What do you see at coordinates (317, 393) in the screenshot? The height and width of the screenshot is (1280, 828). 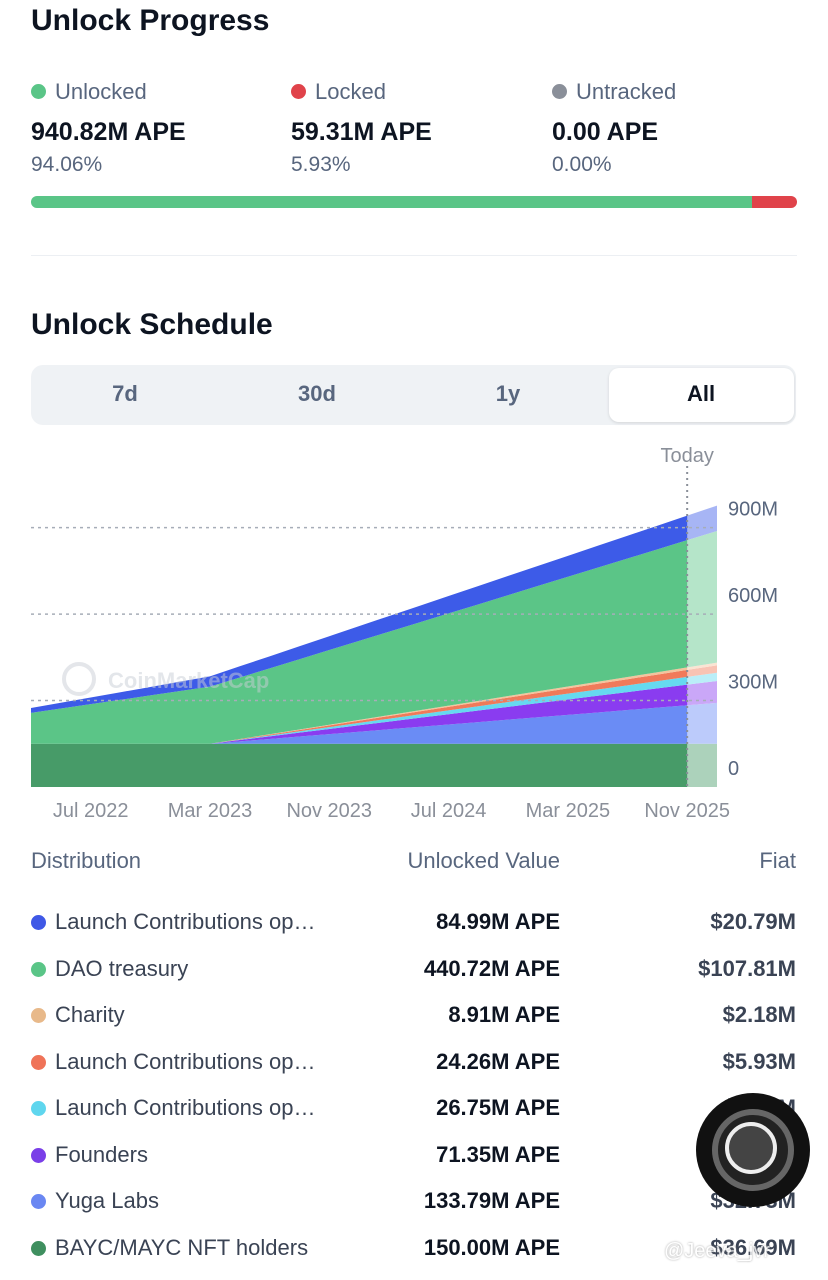 I see `tab: 30d` at bounding box center [317, 393].